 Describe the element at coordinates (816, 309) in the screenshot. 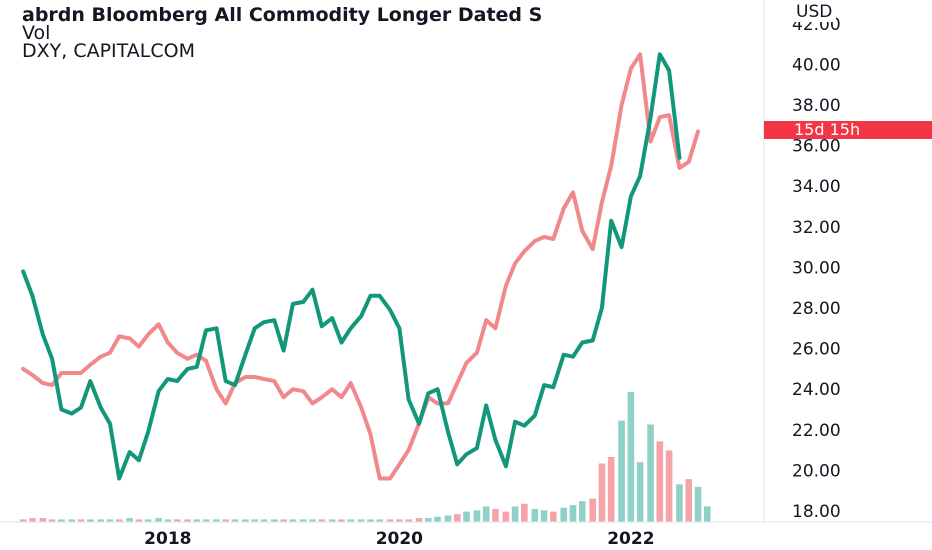

I see `y-tick-label: 28.00` at that location.